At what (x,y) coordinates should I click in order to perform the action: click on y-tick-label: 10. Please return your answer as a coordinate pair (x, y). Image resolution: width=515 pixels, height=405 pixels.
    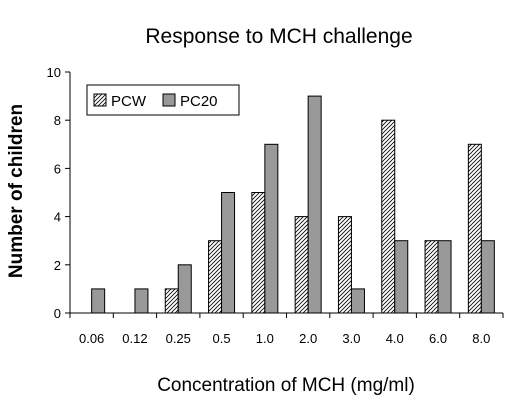
    Looking at the image, I should click on (54, 72).